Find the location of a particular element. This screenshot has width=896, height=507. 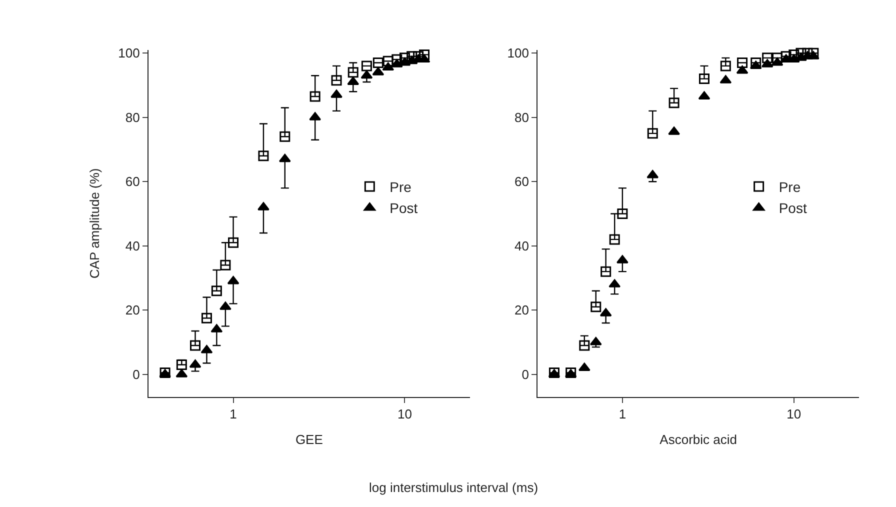

y-axis-title: CAP amplitude (%) is located at coordinates (94, 223).